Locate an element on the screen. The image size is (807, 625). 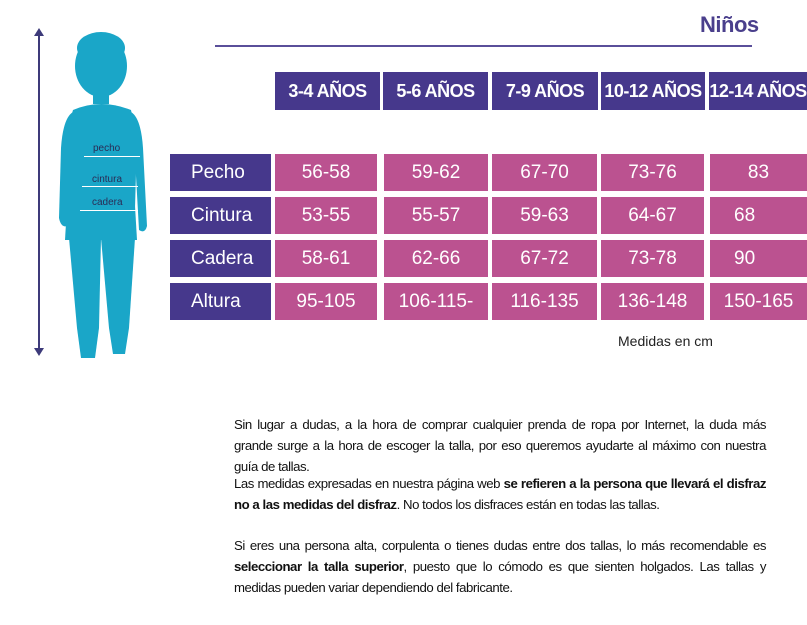
cell-cintura-5-6: 55-57 is located at coordinates (436, 215).